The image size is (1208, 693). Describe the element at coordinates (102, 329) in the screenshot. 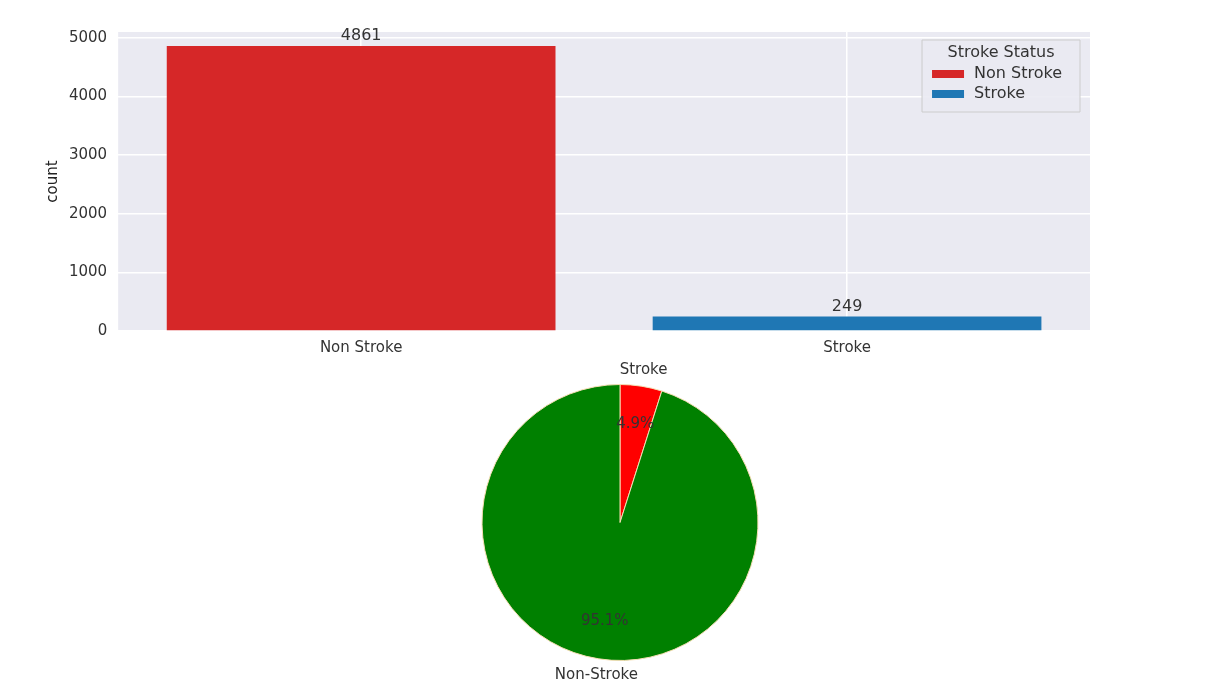

I see `y-tick-label: 0` at that location.